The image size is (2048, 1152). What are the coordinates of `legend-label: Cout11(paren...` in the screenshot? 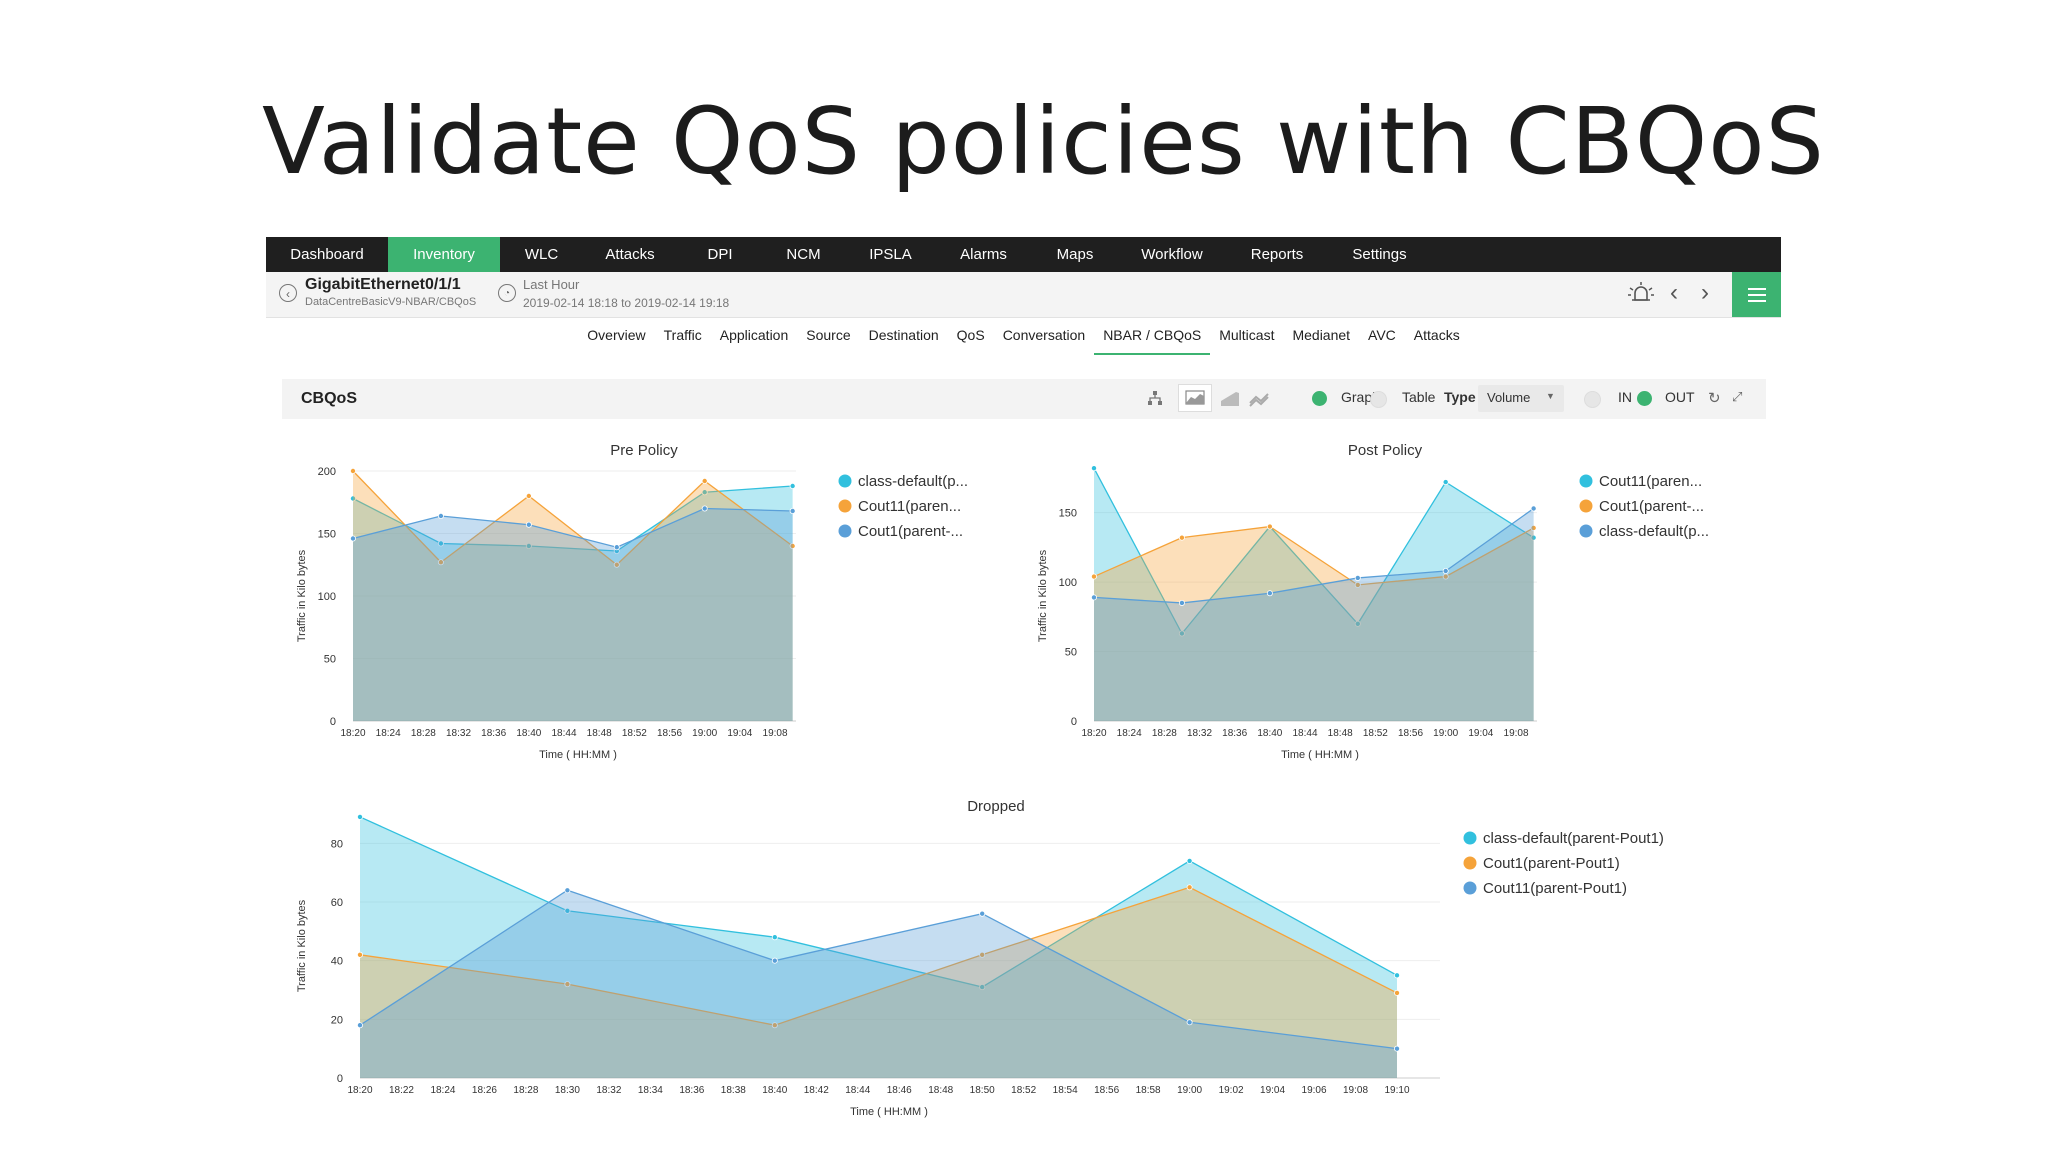 It's located at (909, 506).